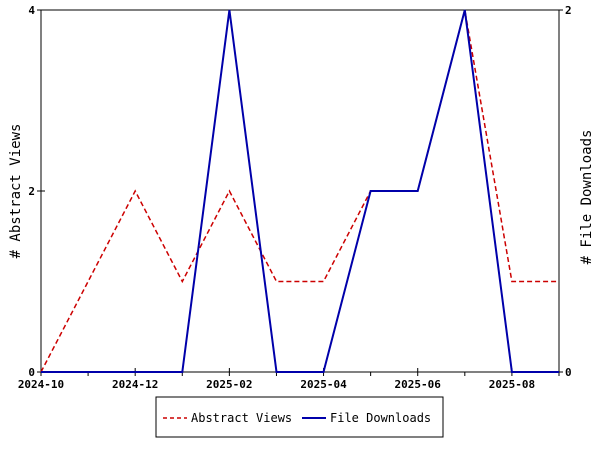  I want to click on y-left-tick-label: 0, so click(31, 372).